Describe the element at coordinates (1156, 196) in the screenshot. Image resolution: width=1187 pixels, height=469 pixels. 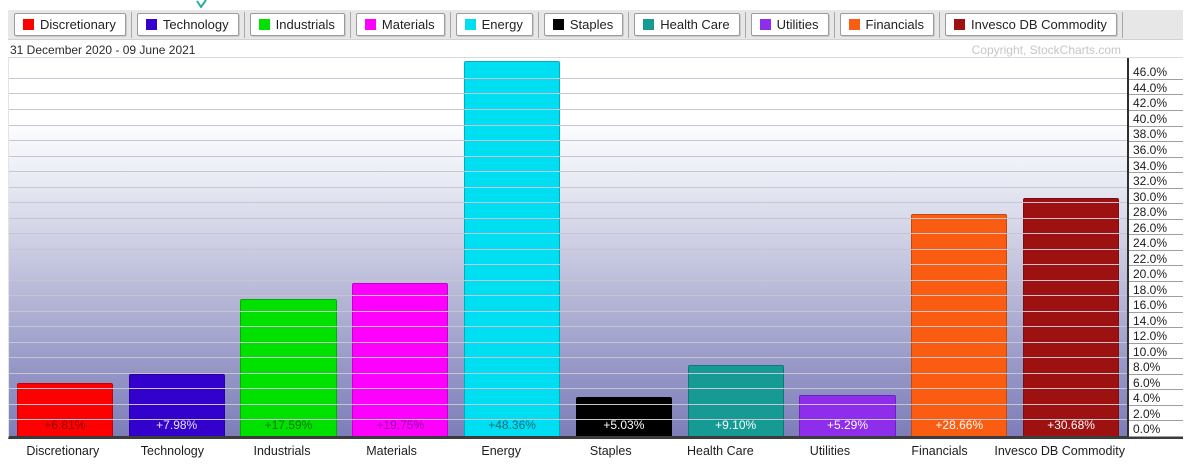
I see `y-tick-label: 30.0%` at that location.